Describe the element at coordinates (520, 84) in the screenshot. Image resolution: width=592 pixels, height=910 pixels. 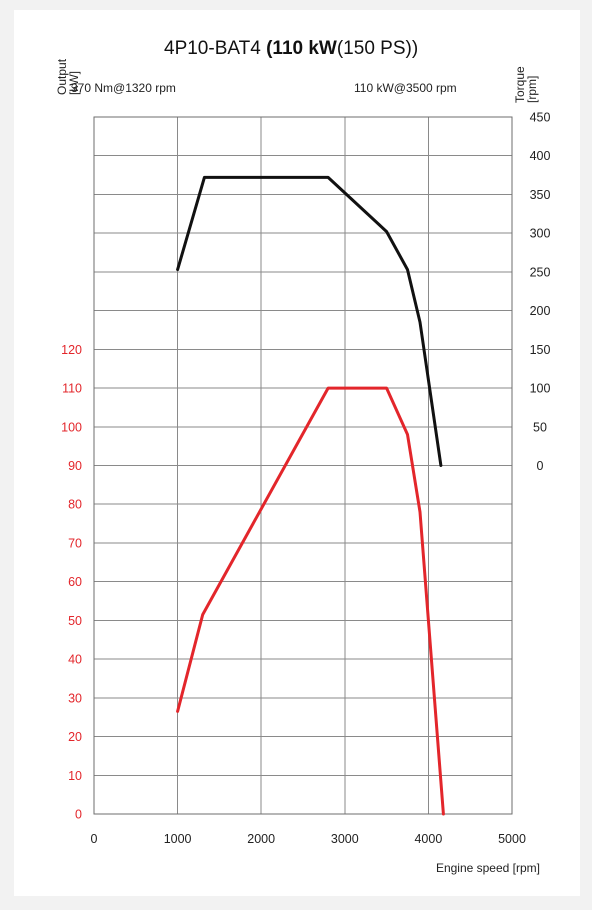
I see `right-axis-label-line1: Torque` at that location.